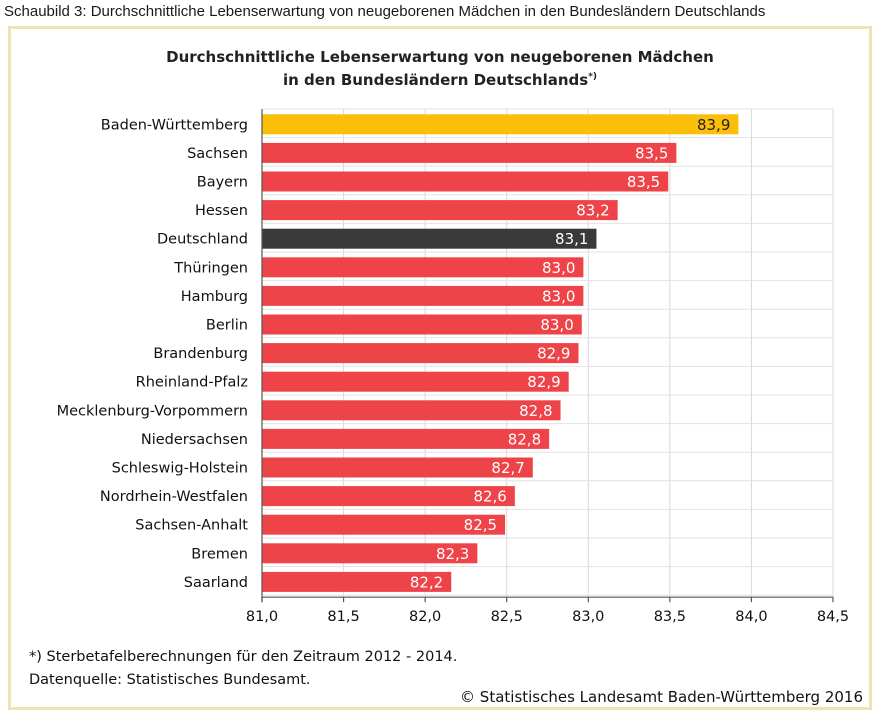 This screenshot has height=714, width=882. I want to click on category-label: Niedersachsen, so click(194, 440).